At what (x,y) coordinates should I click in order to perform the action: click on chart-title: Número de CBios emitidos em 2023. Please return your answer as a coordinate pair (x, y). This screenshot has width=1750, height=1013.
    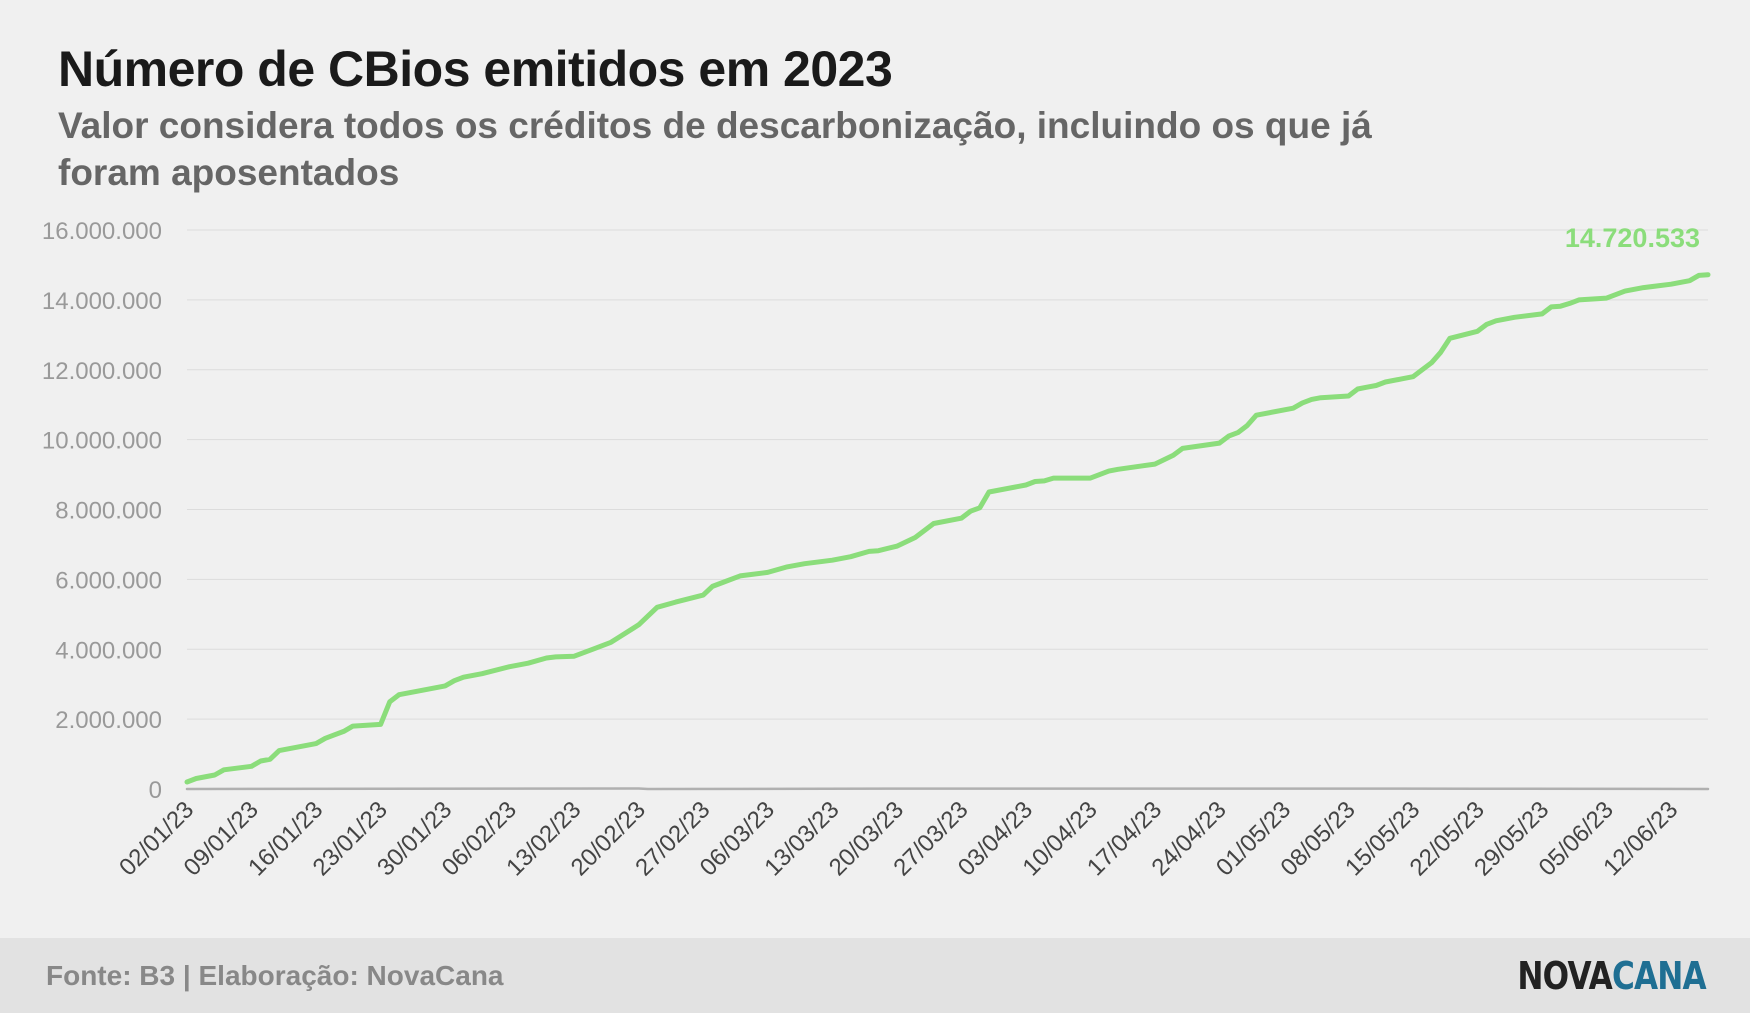
    Looking at the image, I should click on (475, 69).